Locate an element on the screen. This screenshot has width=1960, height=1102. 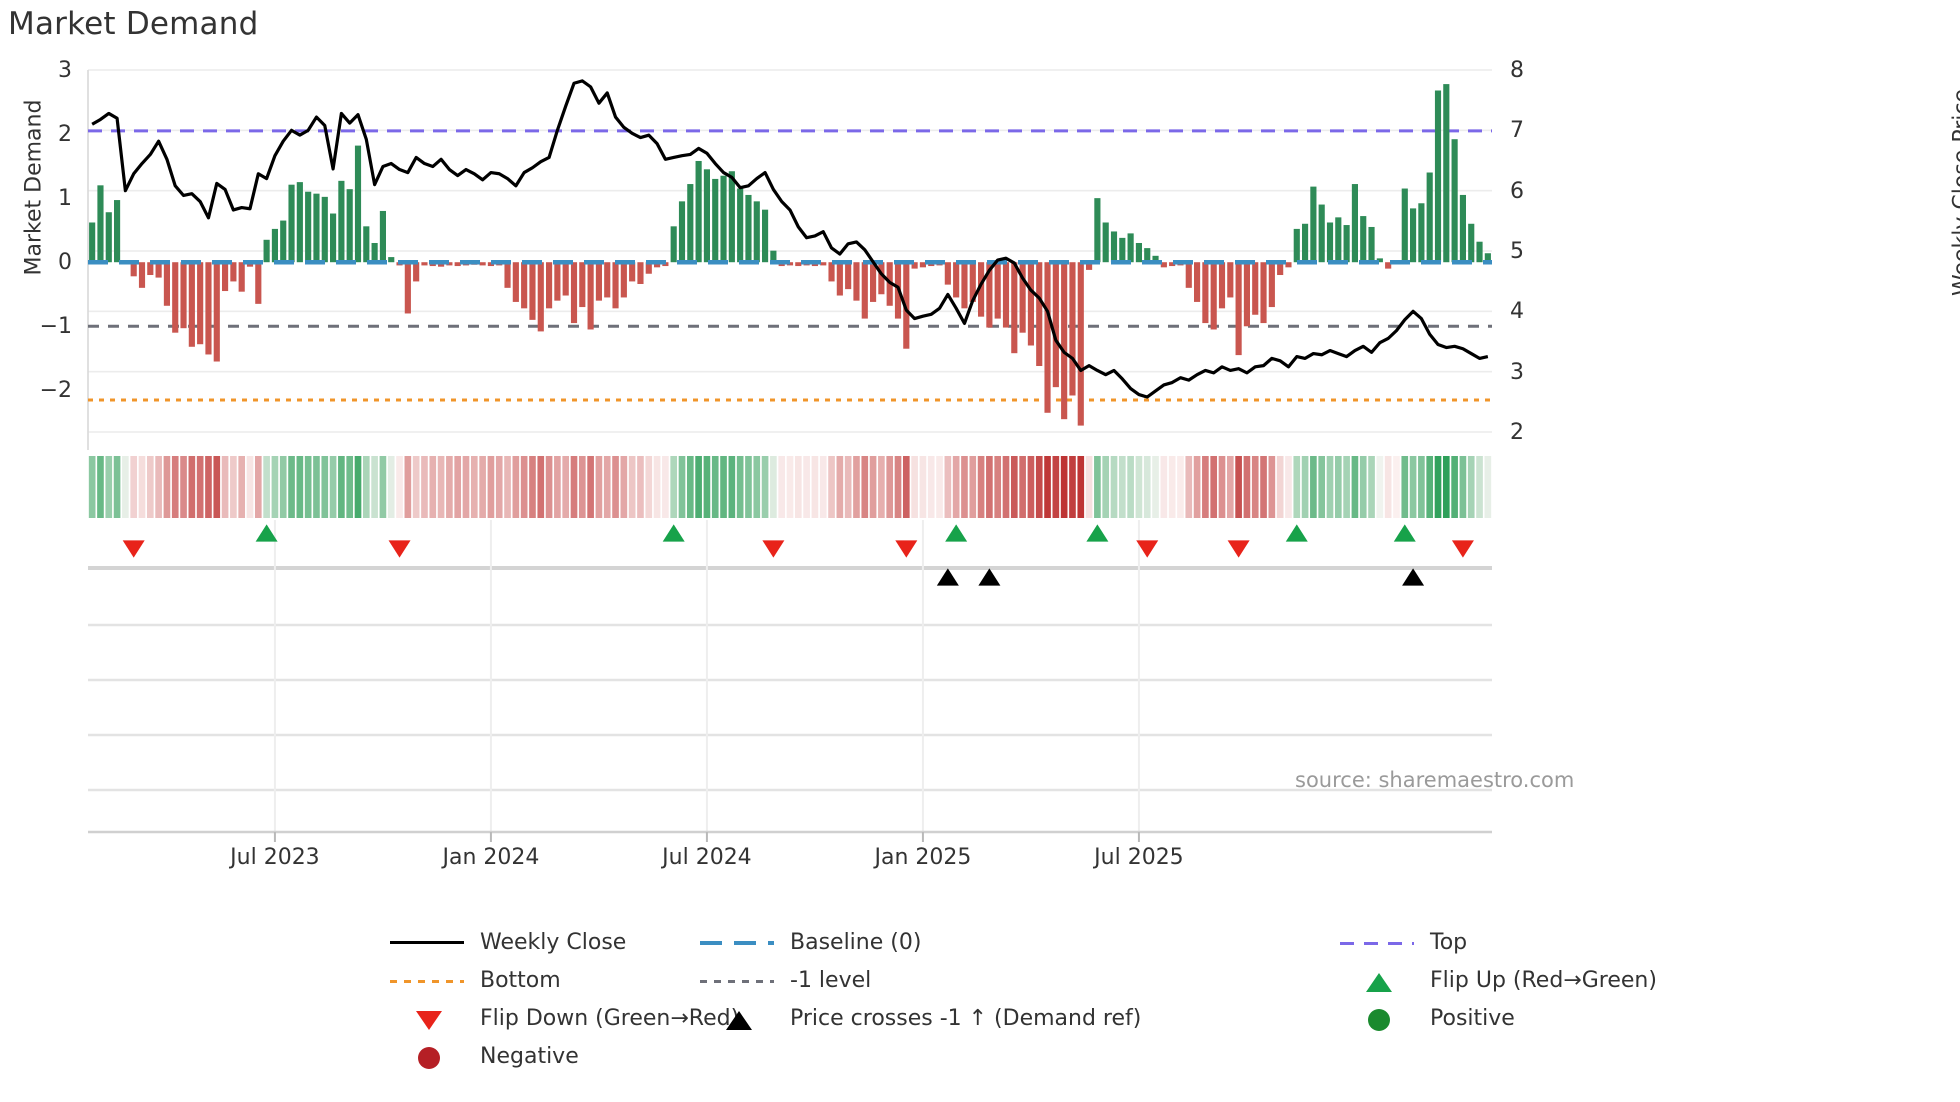
legend-item-top: Top is located at coordinates (1403, 942).